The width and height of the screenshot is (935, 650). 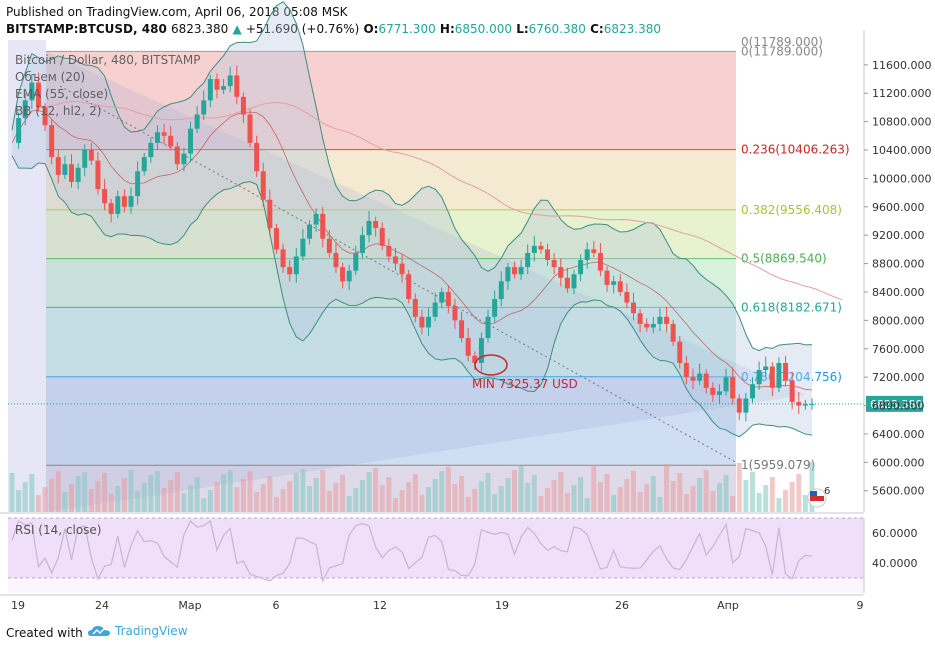 I want to click on price-tag-bg, so click(x=894, y=403).